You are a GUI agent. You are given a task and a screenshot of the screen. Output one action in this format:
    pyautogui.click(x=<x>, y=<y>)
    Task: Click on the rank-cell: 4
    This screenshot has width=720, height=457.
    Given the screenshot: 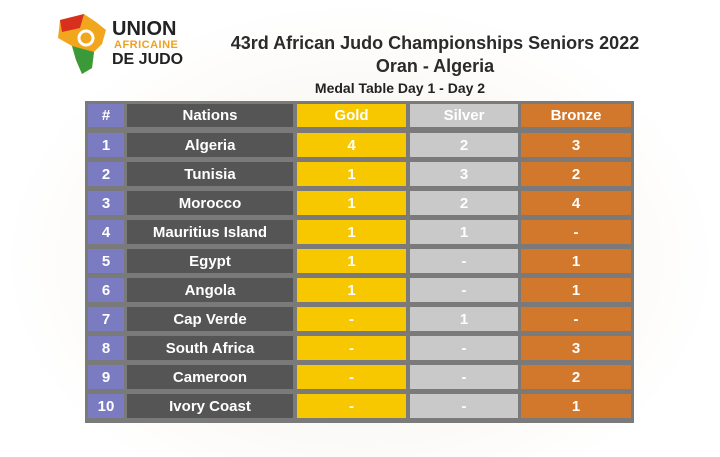 What is the action you would take?
    pyautogui.click(x=106, y=232)
    